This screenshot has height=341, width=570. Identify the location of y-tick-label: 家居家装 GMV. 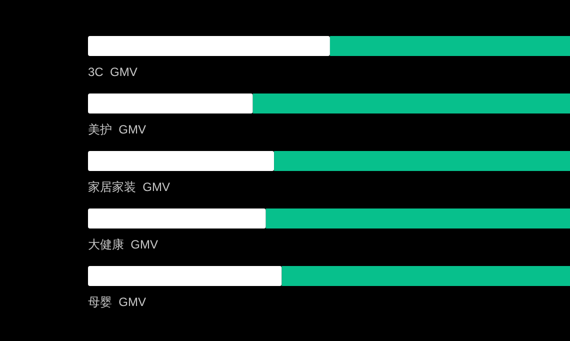
(129, 187).